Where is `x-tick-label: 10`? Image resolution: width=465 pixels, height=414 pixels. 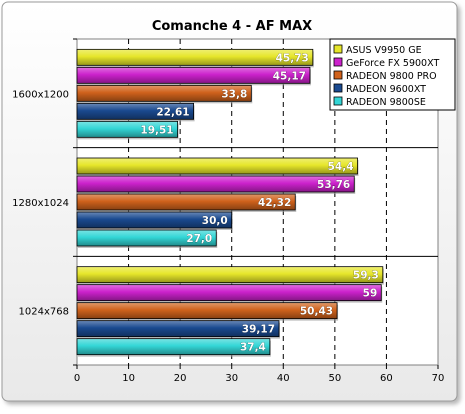
x-tick-label: 10 is located at coordinates (128, 378).